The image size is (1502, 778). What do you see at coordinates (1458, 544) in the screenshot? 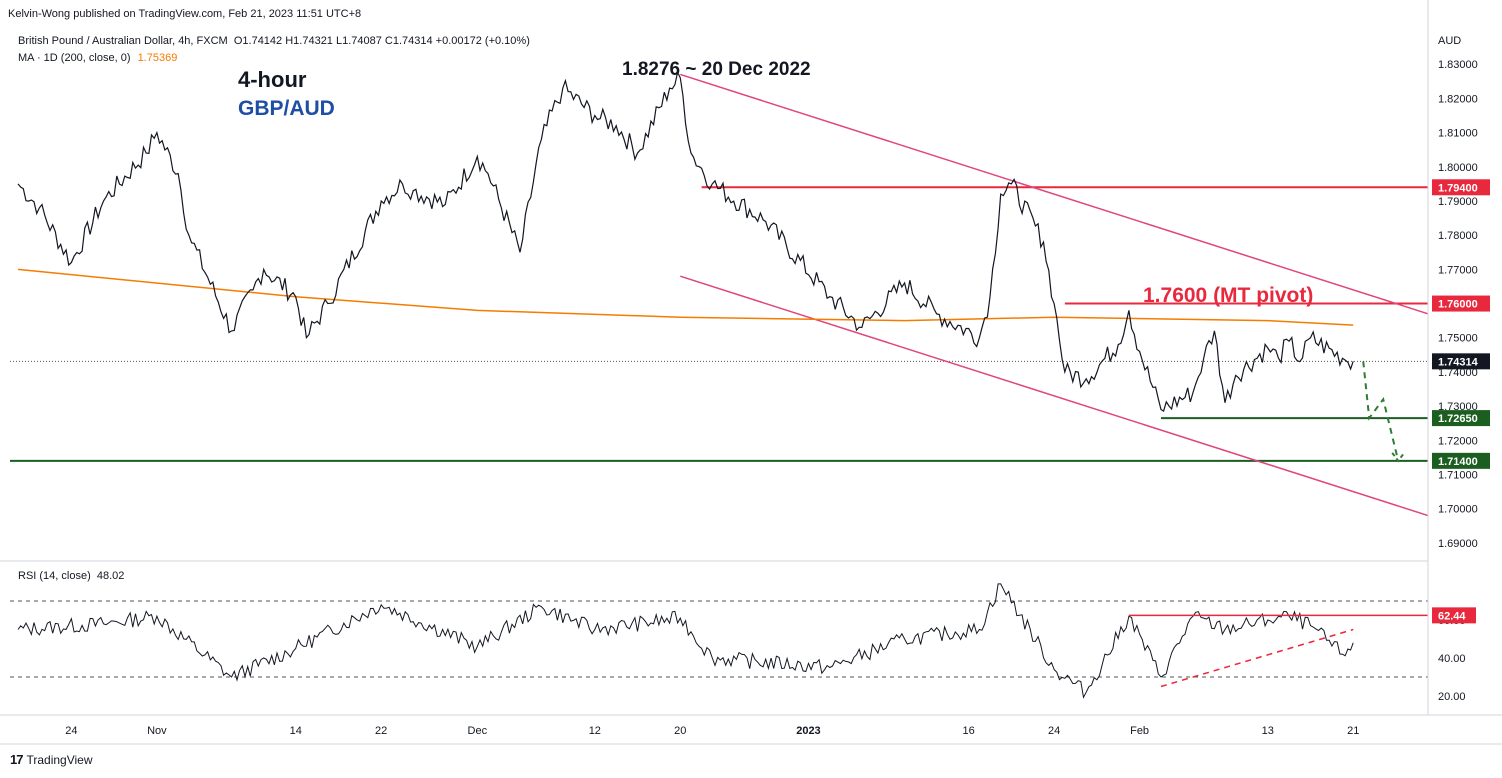
I see `y-tick-label: 1.69000` at bounding box center [1458, 544].